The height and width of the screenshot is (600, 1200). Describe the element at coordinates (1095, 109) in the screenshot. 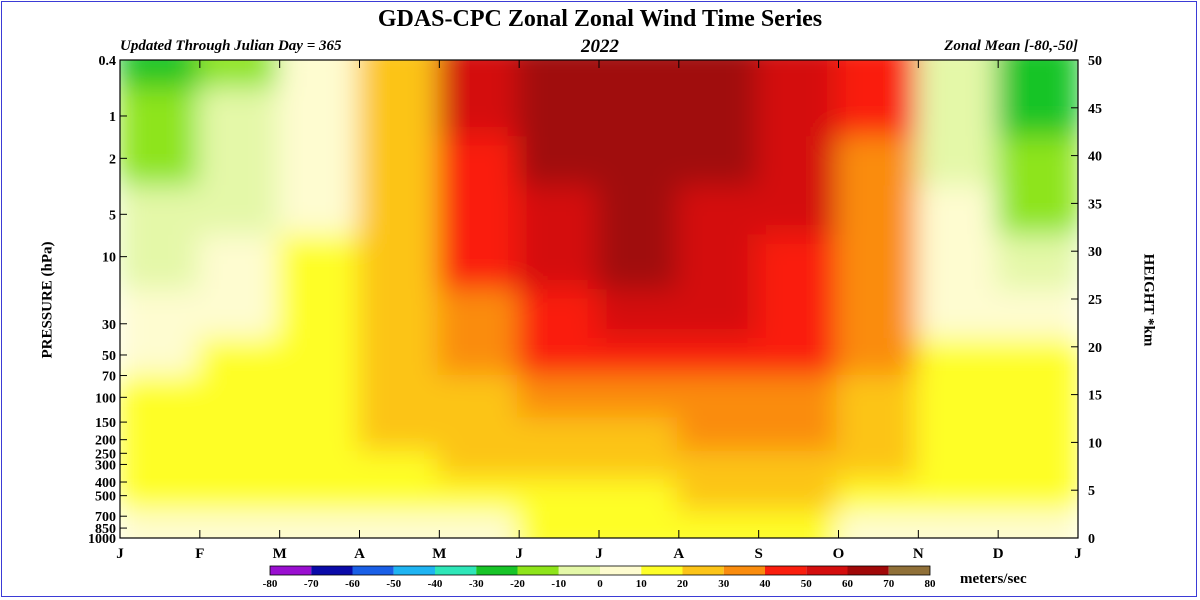

I see `y2-tick-label: 45` at that location.